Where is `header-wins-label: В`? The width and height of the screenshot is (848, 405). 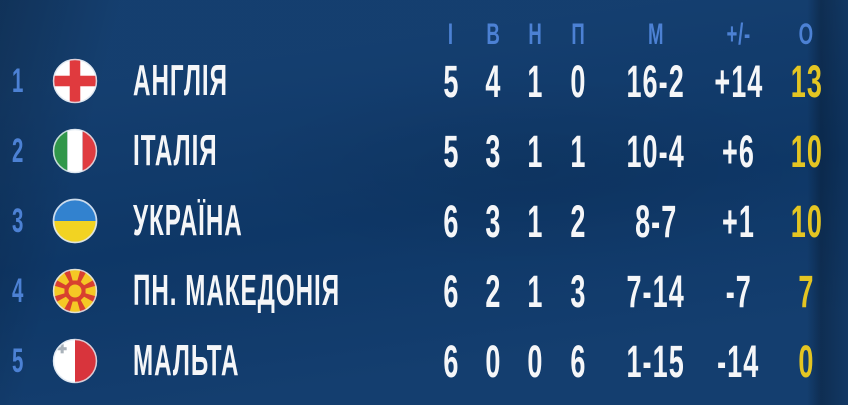
header-wins-label: В is located at coordinates (493, 34).